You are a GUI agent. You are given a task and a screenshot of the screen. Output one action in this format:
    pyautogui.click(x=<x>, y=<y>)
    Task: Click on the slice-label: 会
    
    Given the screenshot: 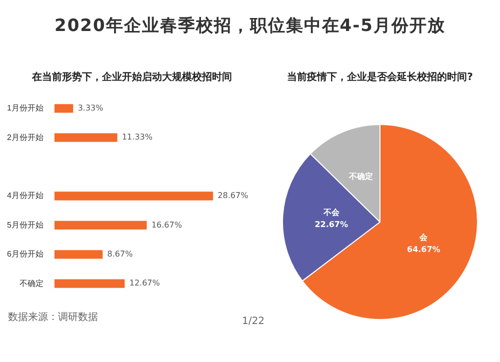 What is the action you would take?
    pyautogui.click(x=423, y=237)
    